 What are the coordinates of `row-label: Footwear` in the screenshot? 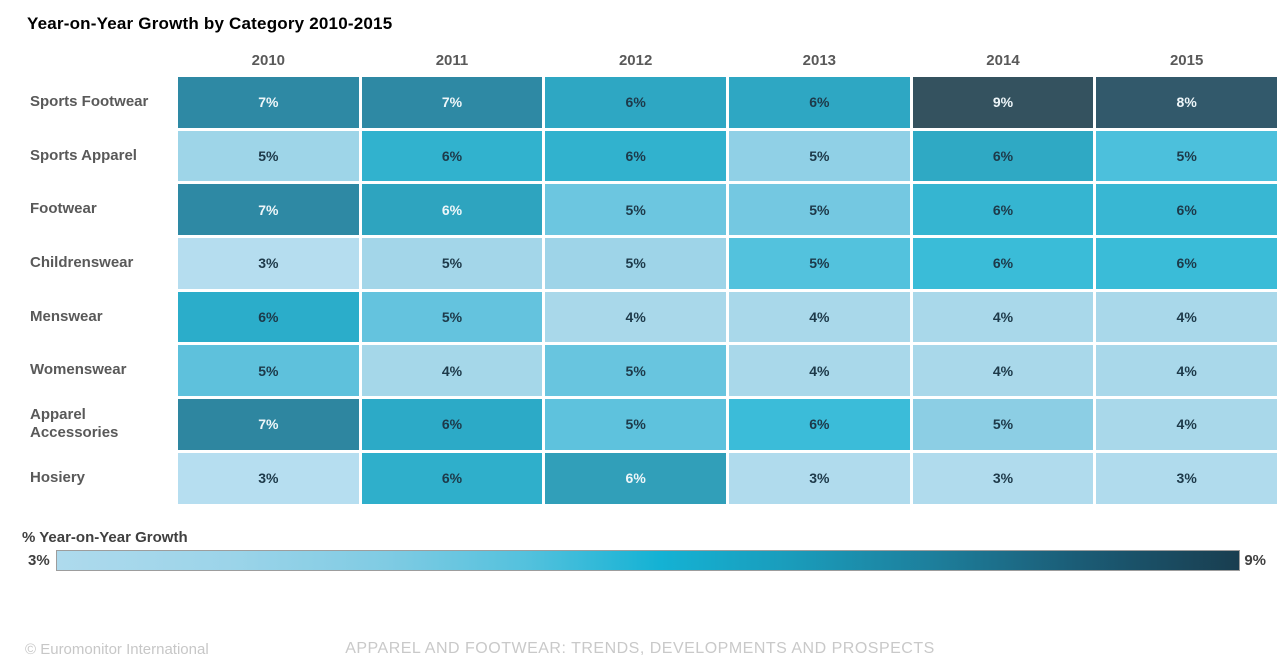 It's located at (63, 209).